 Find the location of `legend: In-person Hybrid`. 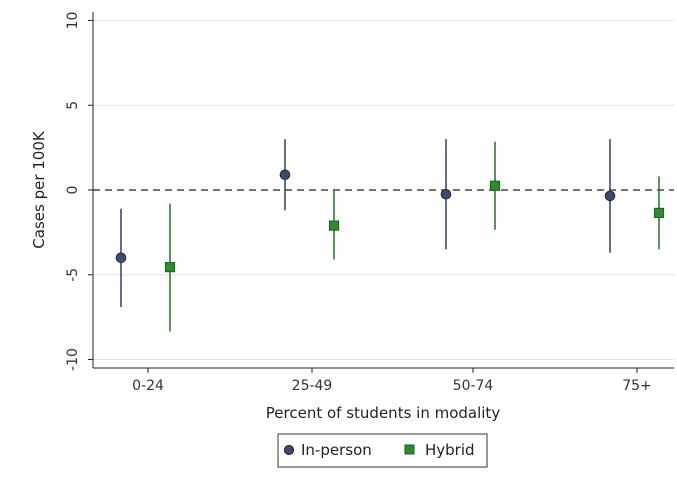

legend: In-person Hybrid is located at coordinates (382, 450).